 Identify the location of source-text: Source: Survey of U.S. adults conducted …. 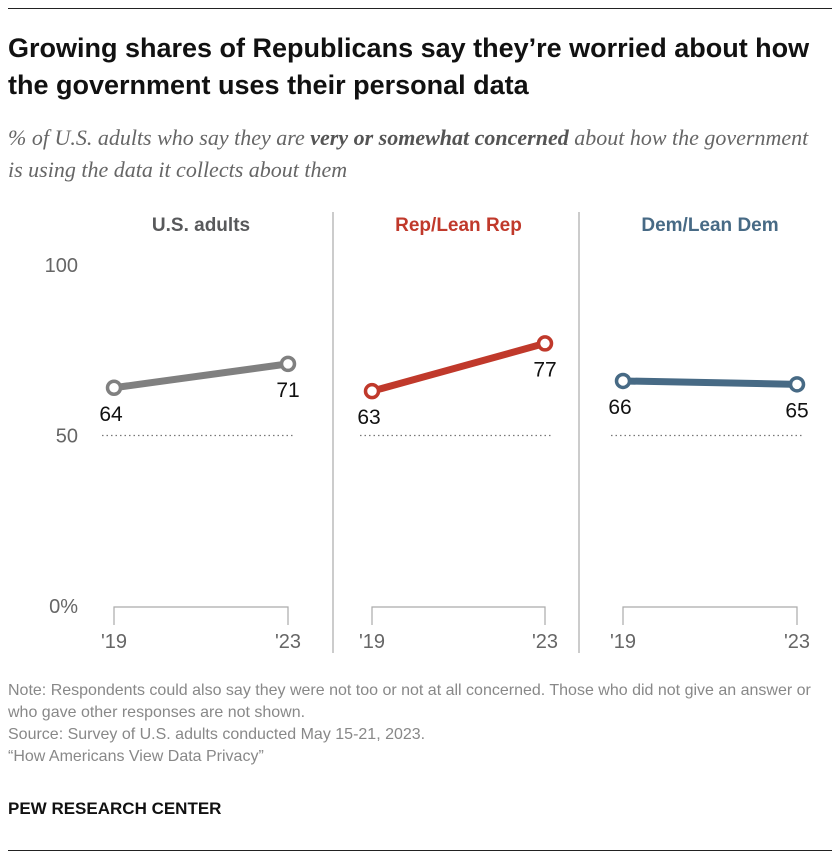
(217, 734).